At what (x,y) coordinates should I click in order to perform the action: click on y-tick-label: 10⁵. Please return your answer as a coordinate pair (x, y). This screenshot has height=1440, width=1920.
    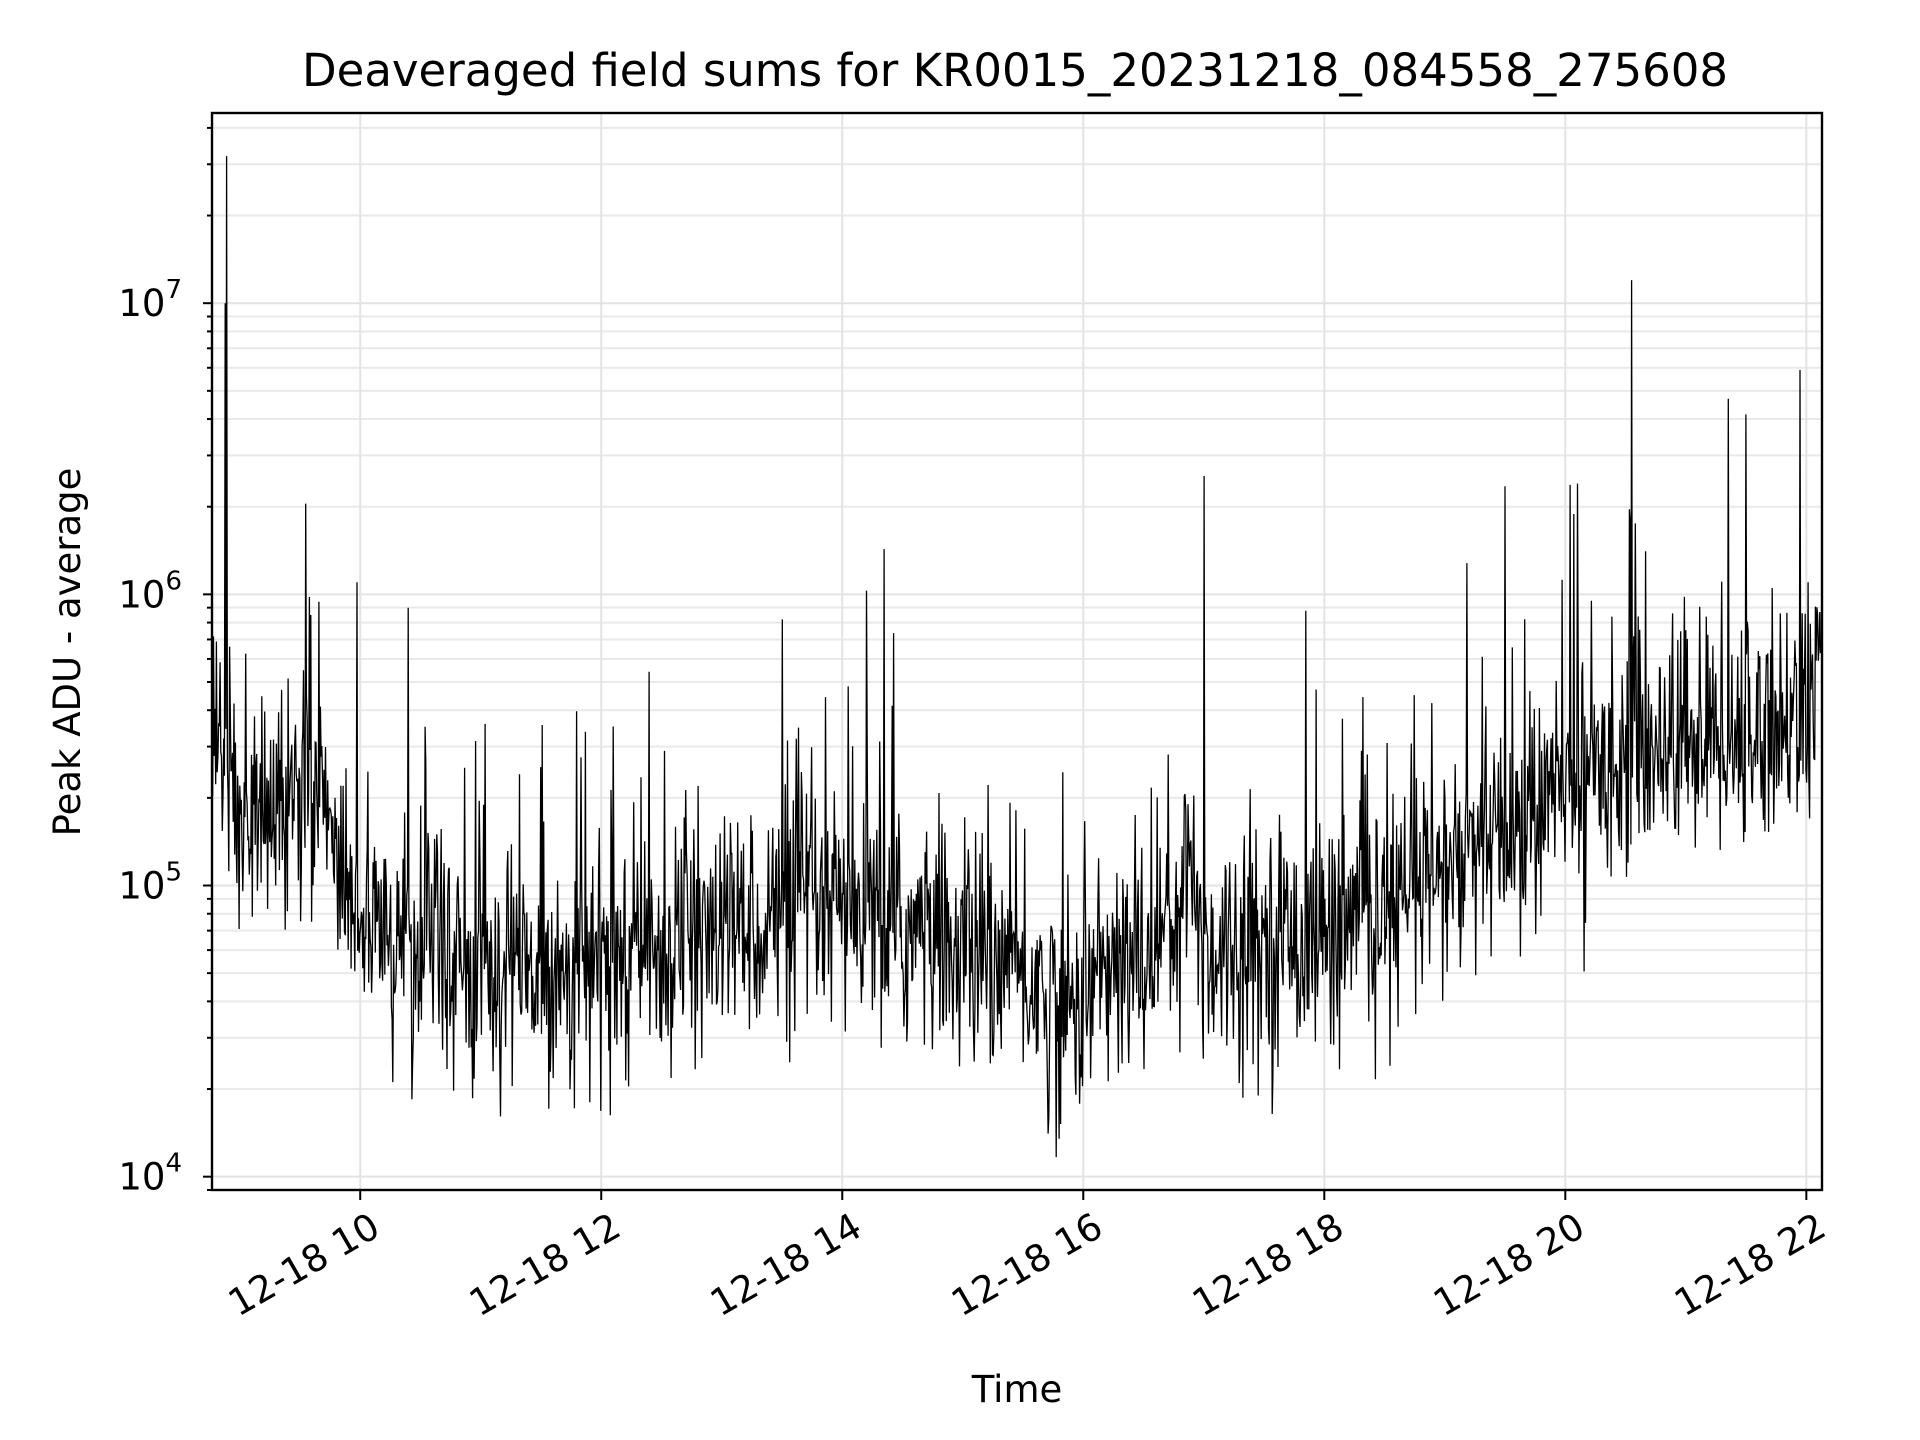
    Looking at the image, I should click on (150, 883).